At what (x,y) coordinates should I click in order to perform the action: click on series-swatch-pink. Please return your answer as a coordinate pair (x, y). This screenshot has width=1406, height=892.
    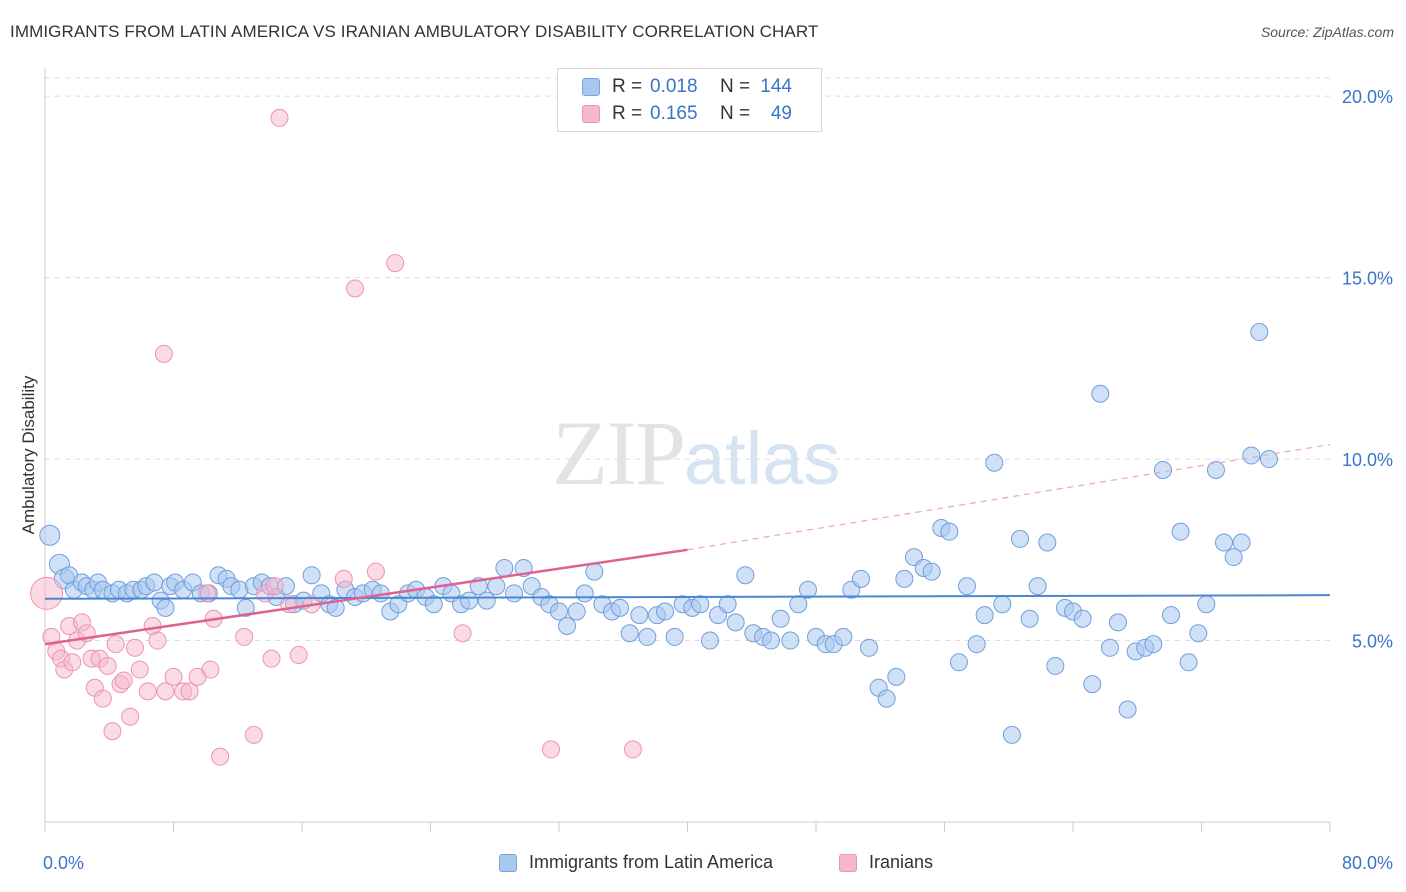
    Looking at the image, I should click on (848, 862).